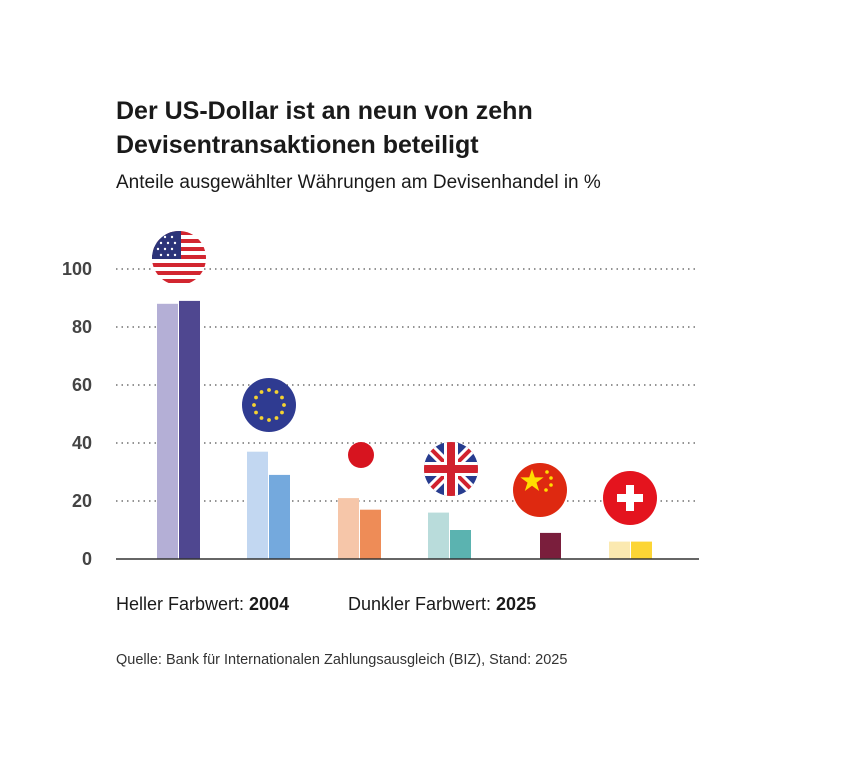  I want to click on bar-chf-2025, so click(641, 550).